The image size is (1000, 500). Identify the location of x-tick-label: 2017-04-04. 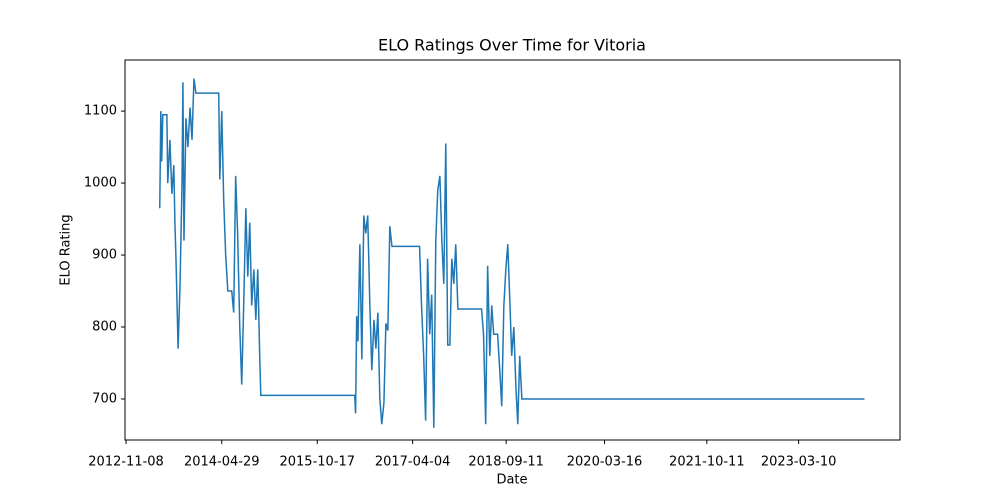
(413, 462).